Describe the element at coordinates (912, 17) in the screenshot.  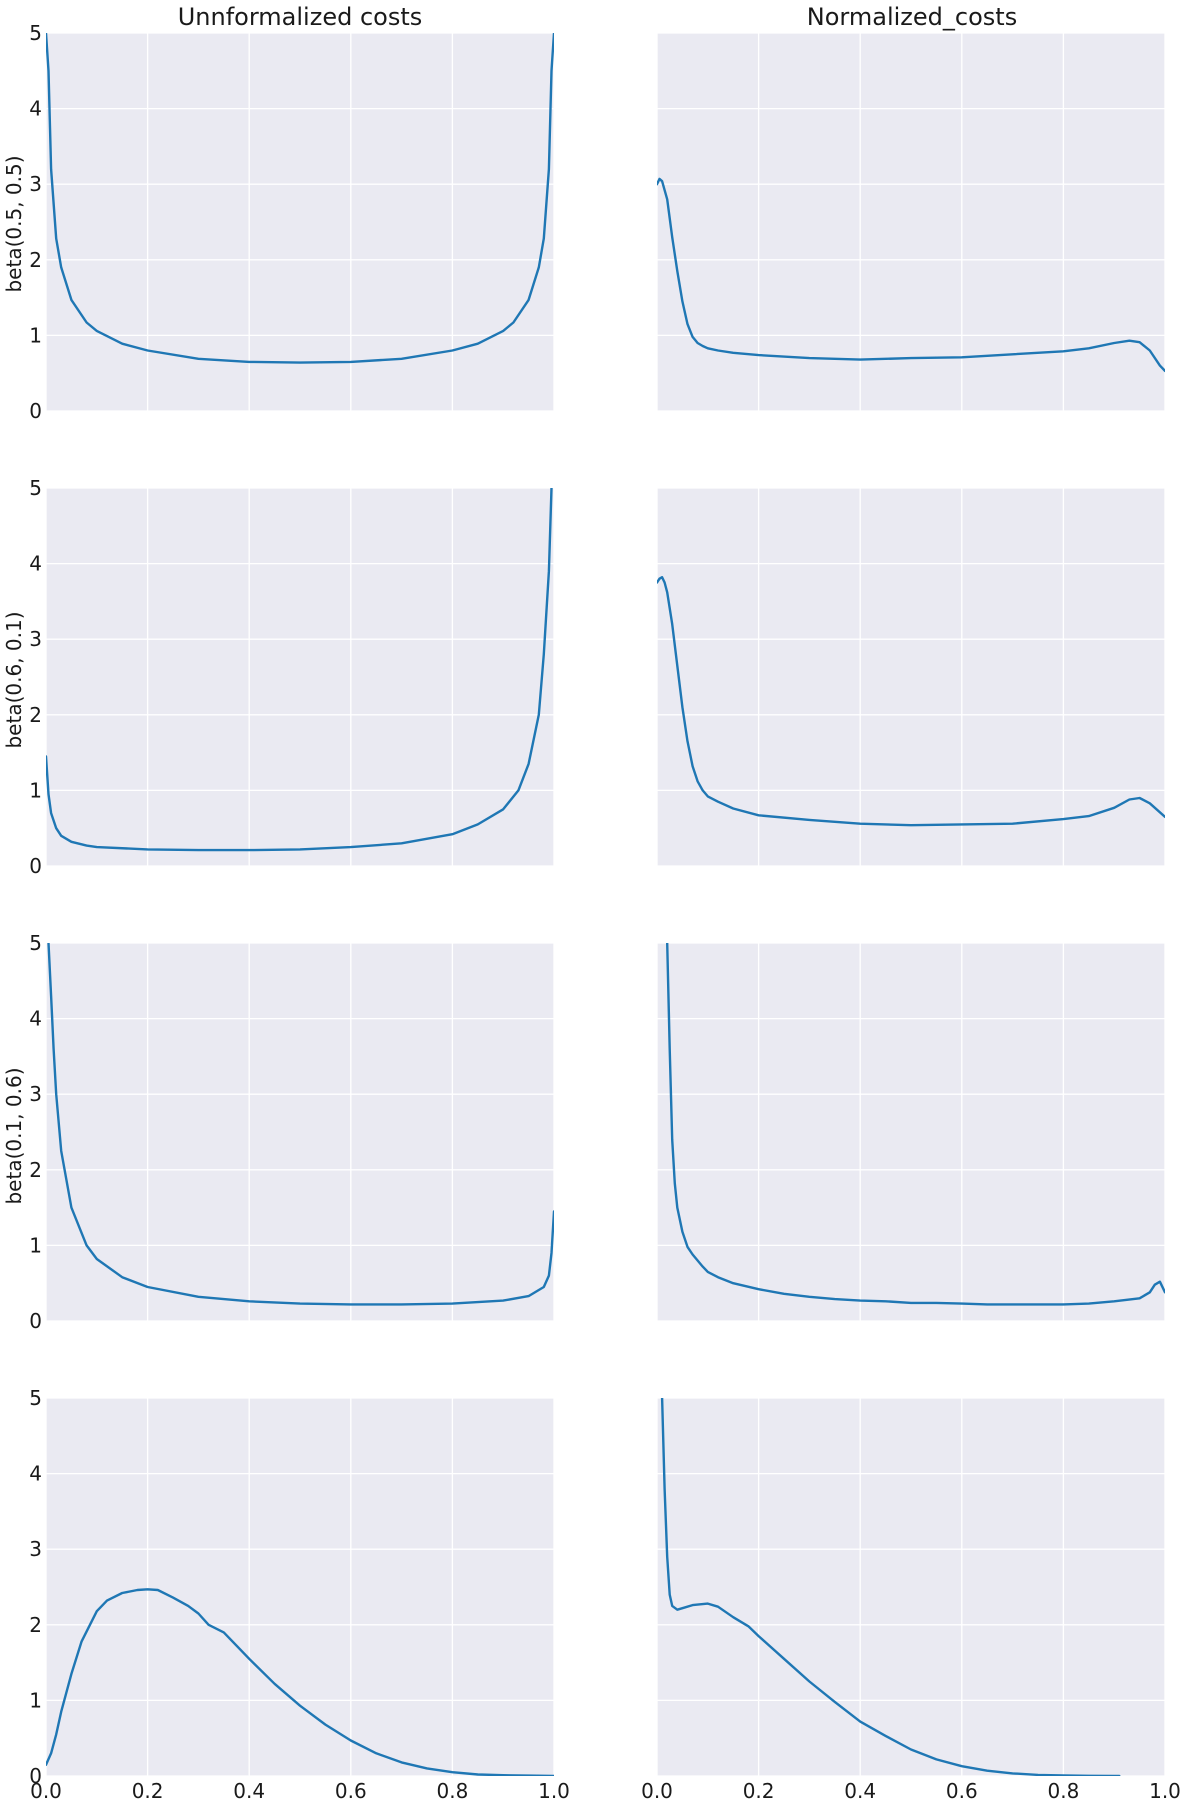
I see `column-title-right: Normalized_costs` at that location.